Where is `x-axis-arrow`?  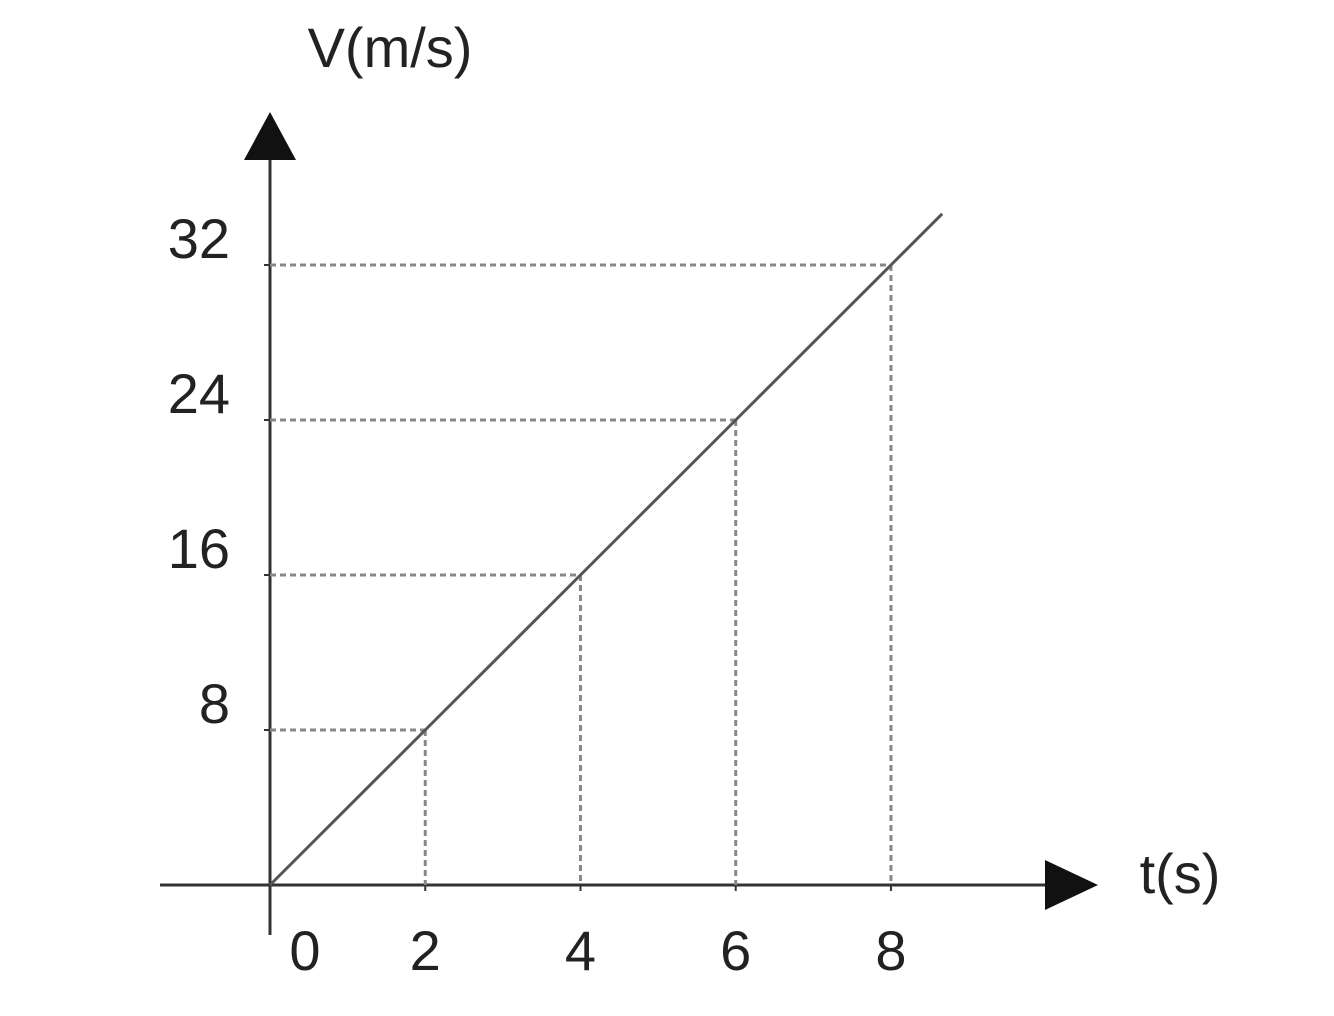
x-axis-arrow is located at coordinates (1071, 885).